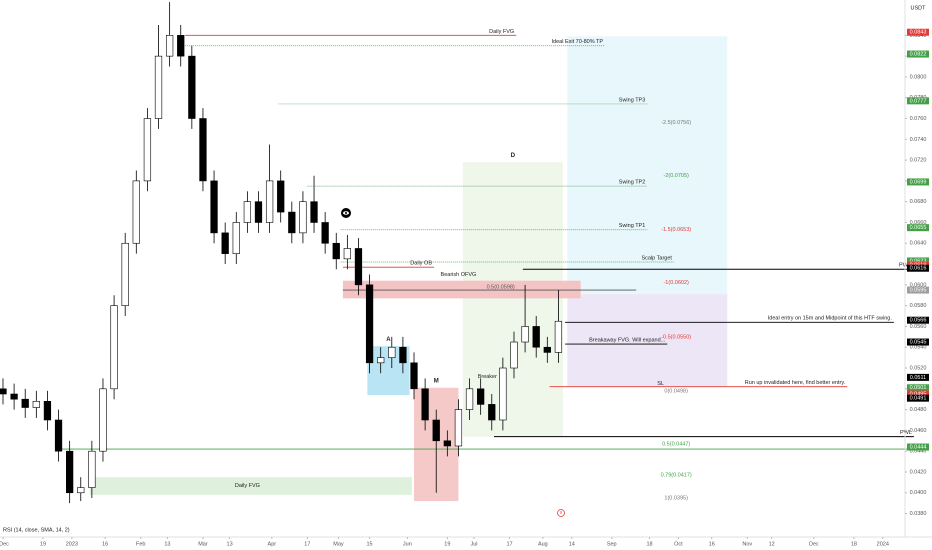 The width and height of the screenshot is (932, 550). I want to click on price-tag-label: 0.0444, so click(918, 447).